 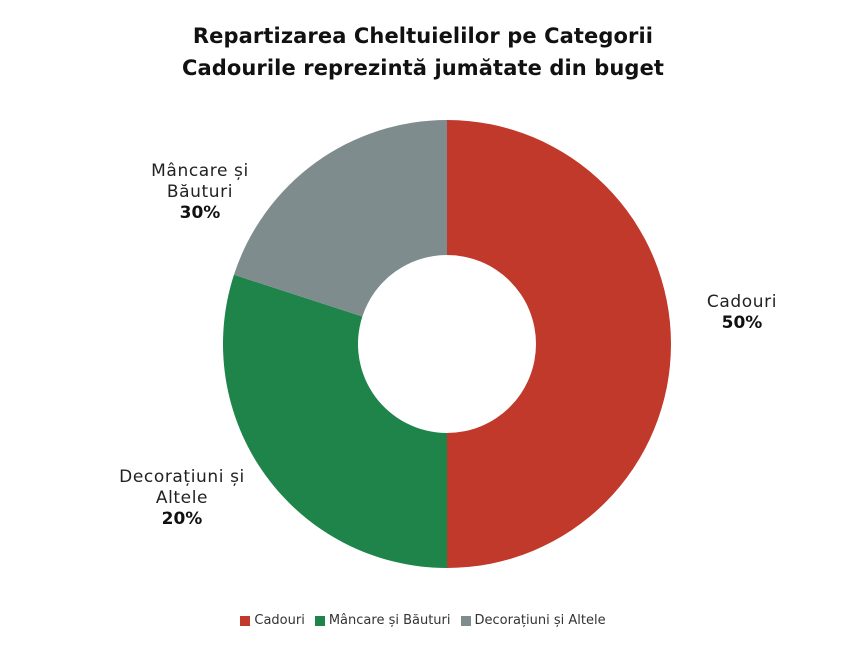 What do you see at coordinates (200, 171) in the screenshot?
I see `label-name: Mâncare și` at bounding box center [200, 171].